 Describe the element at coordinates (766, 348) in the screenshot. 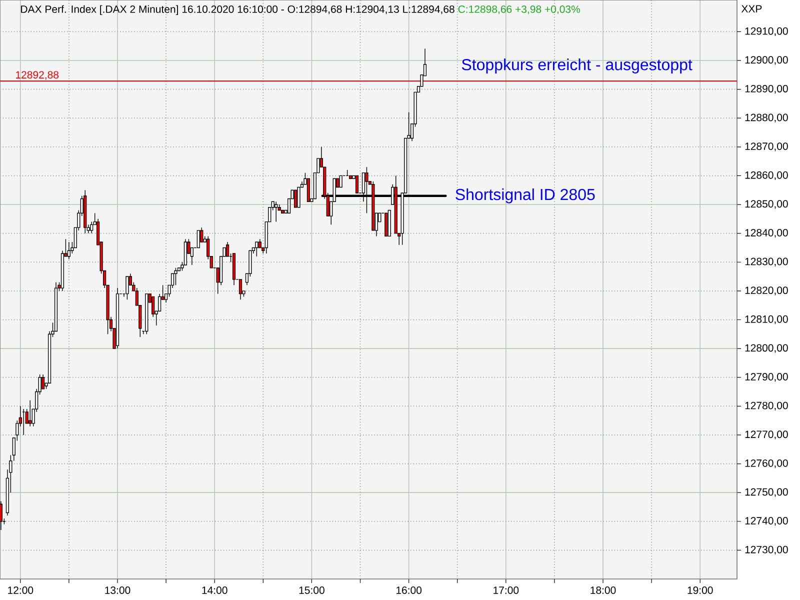

I see `y-tick-label: 12800,00` at that location.